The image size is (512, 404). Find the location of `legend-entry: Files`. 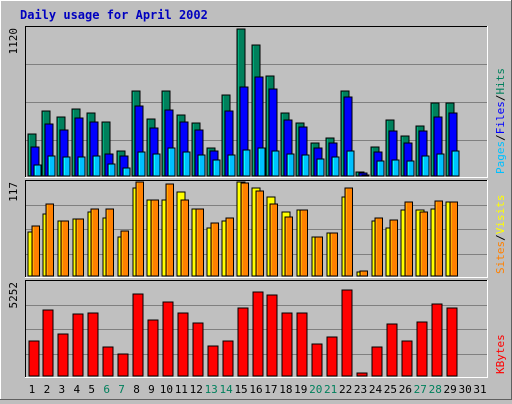

legend-entry: Files is located at coordinates (500, 117).